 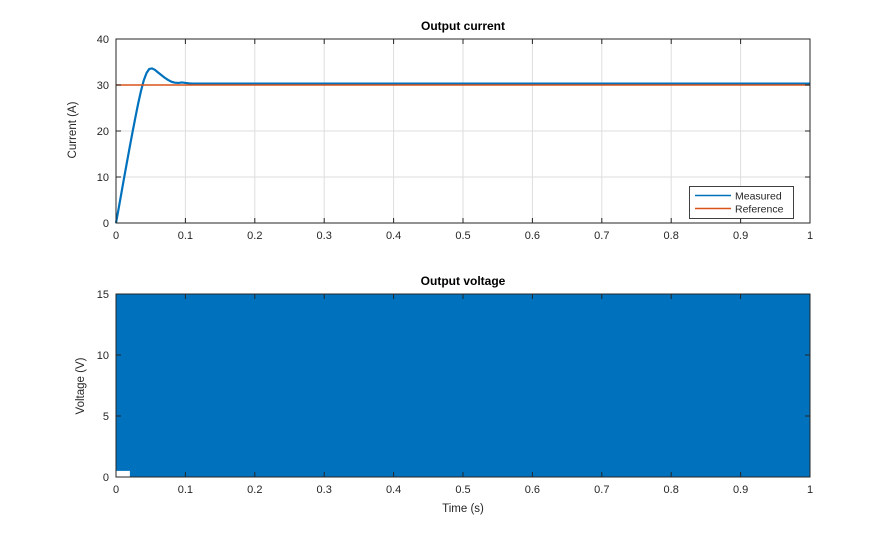 What do you see at coordinates (81, 386) in the screenshot?
I see `voltage-axis-label: Voltage (V)` at bounding box center [81, 386].